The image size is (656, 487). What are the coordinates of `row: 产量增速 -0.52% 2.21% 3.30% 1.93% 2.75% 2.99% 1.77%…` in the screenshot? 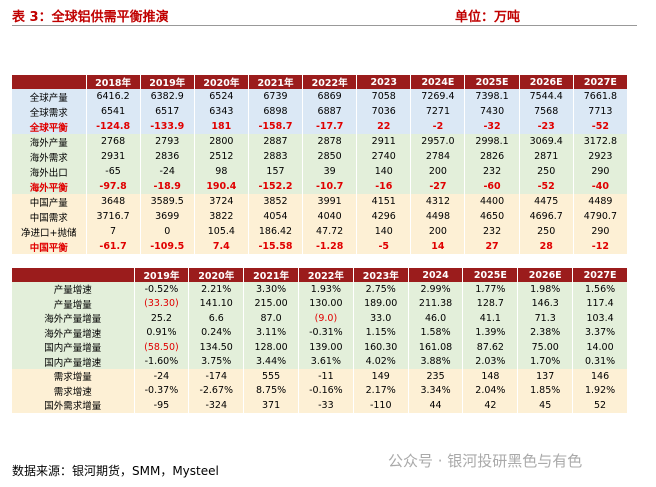 It's located at (320, 289).